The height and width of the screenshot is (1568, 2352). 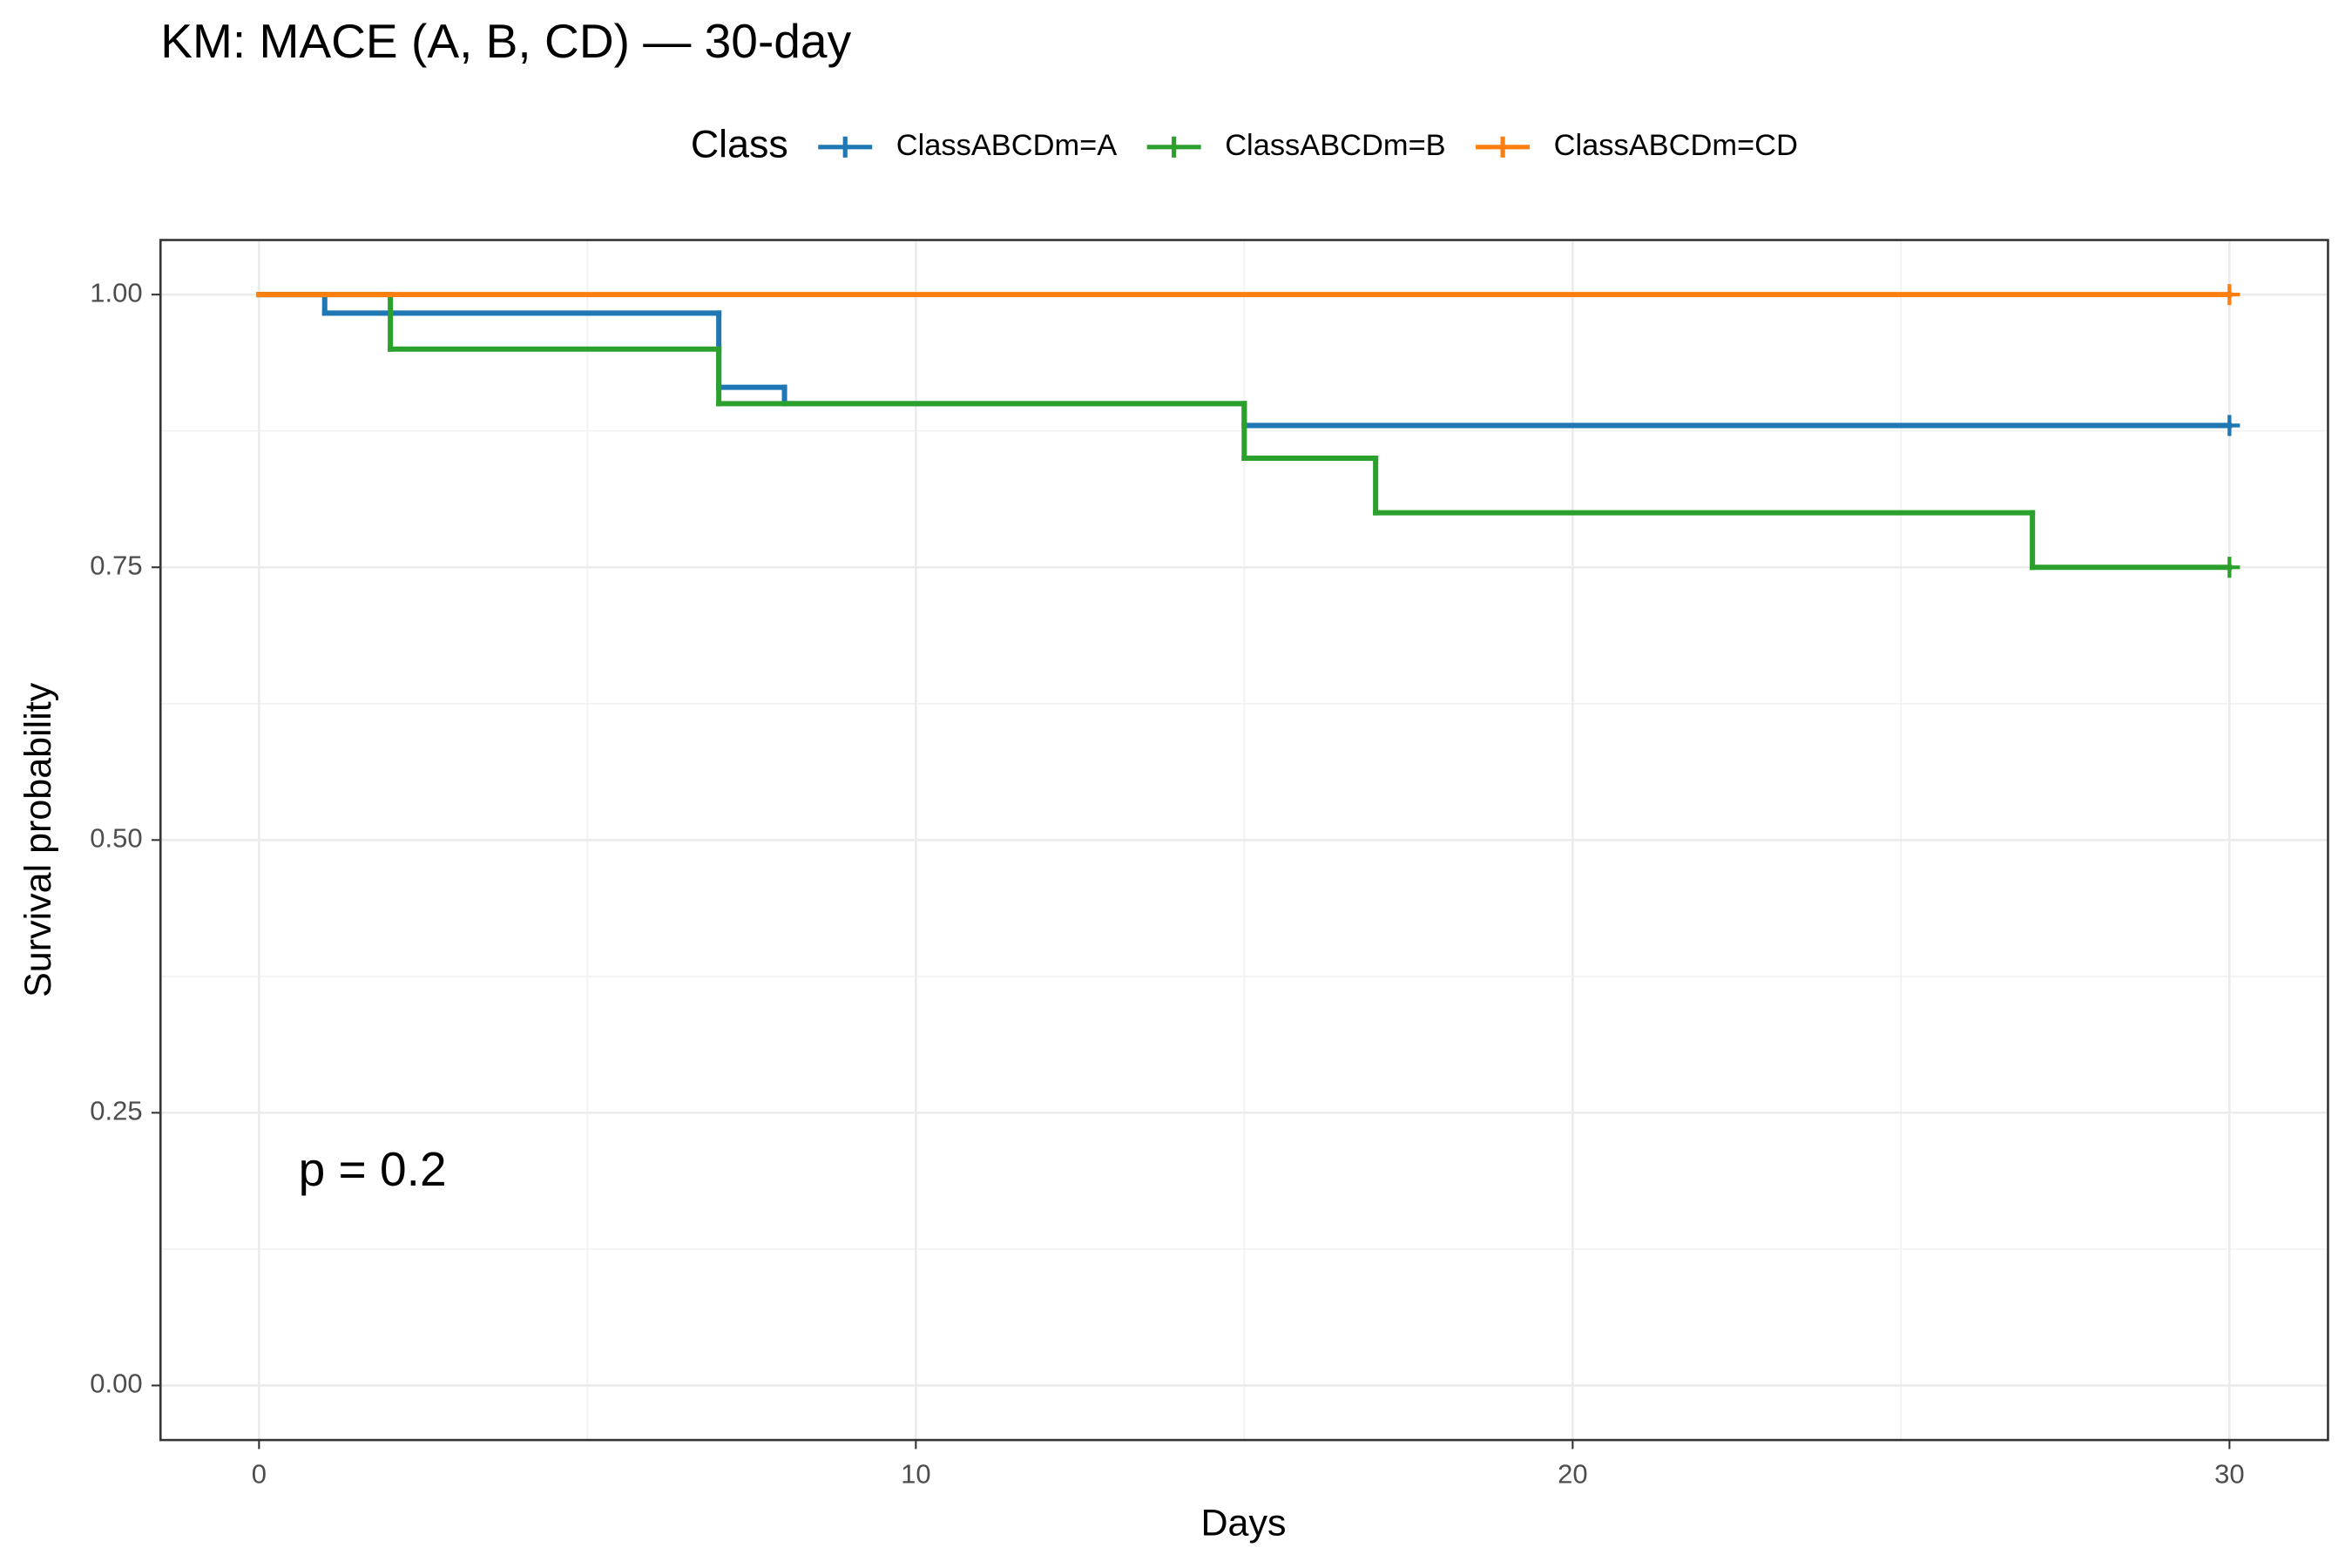 What do you see at coordinates (38, 839) in the screenshot?
I see `y-axis-label: Survival probability` at bounding box center [38, 839].